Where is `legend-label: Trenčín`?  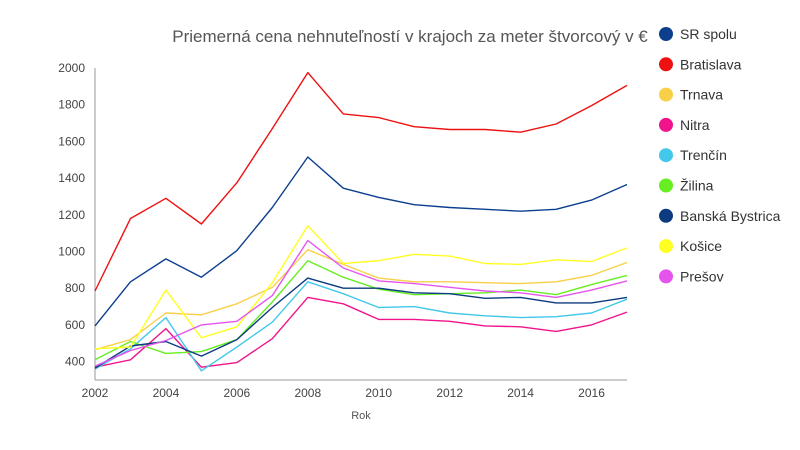
legend-label: Trenčín is located at coordinates (703, 155).